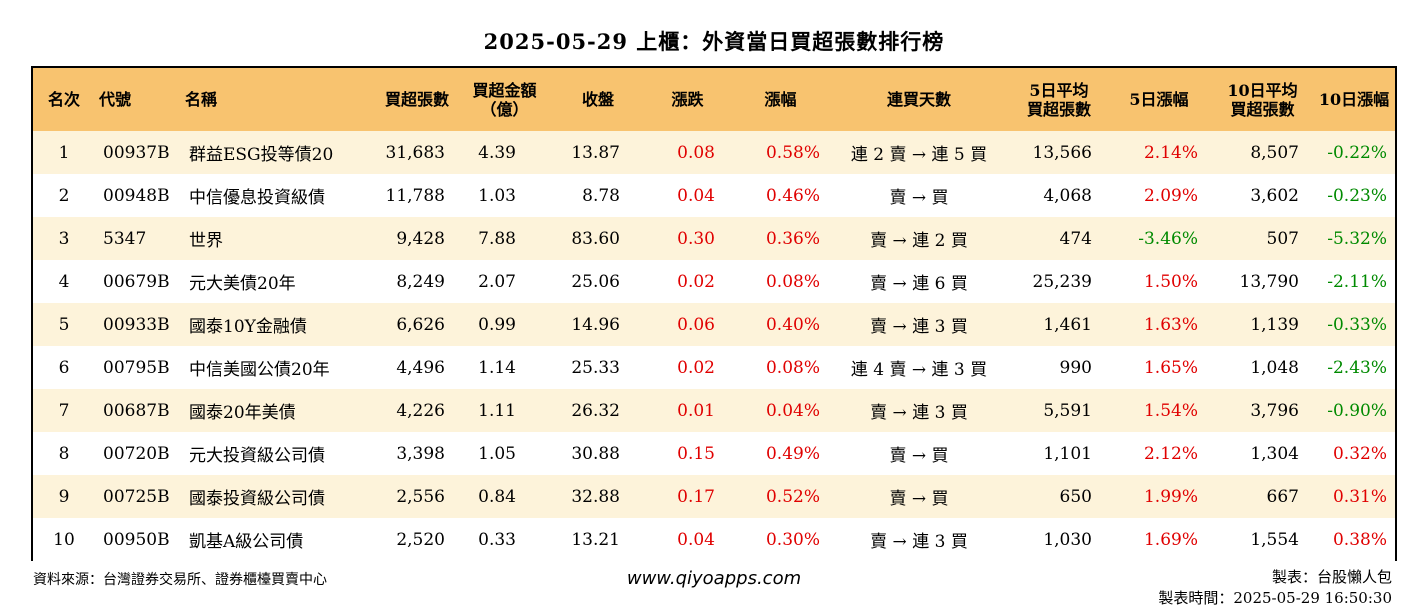 The height and width of the screenshot is (612, 1428). I want to click on cell-close: 13.21, so click(595, 539).